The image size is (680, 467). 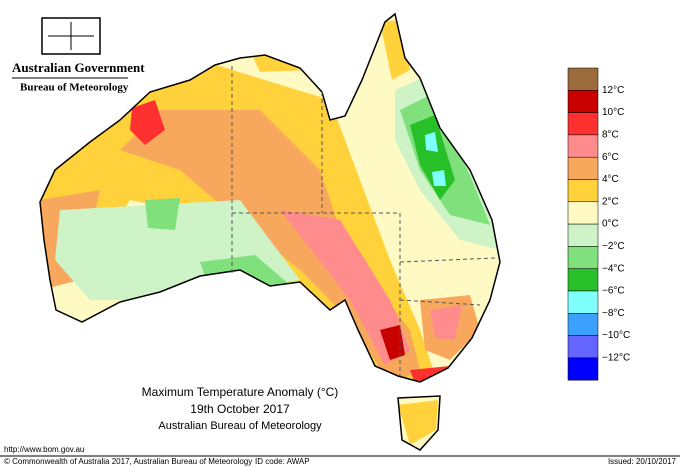 What do you see at coordinates (613, 313) in the screenshot?
I see `legend-label: −8°C` at bounding box center [613, 313].